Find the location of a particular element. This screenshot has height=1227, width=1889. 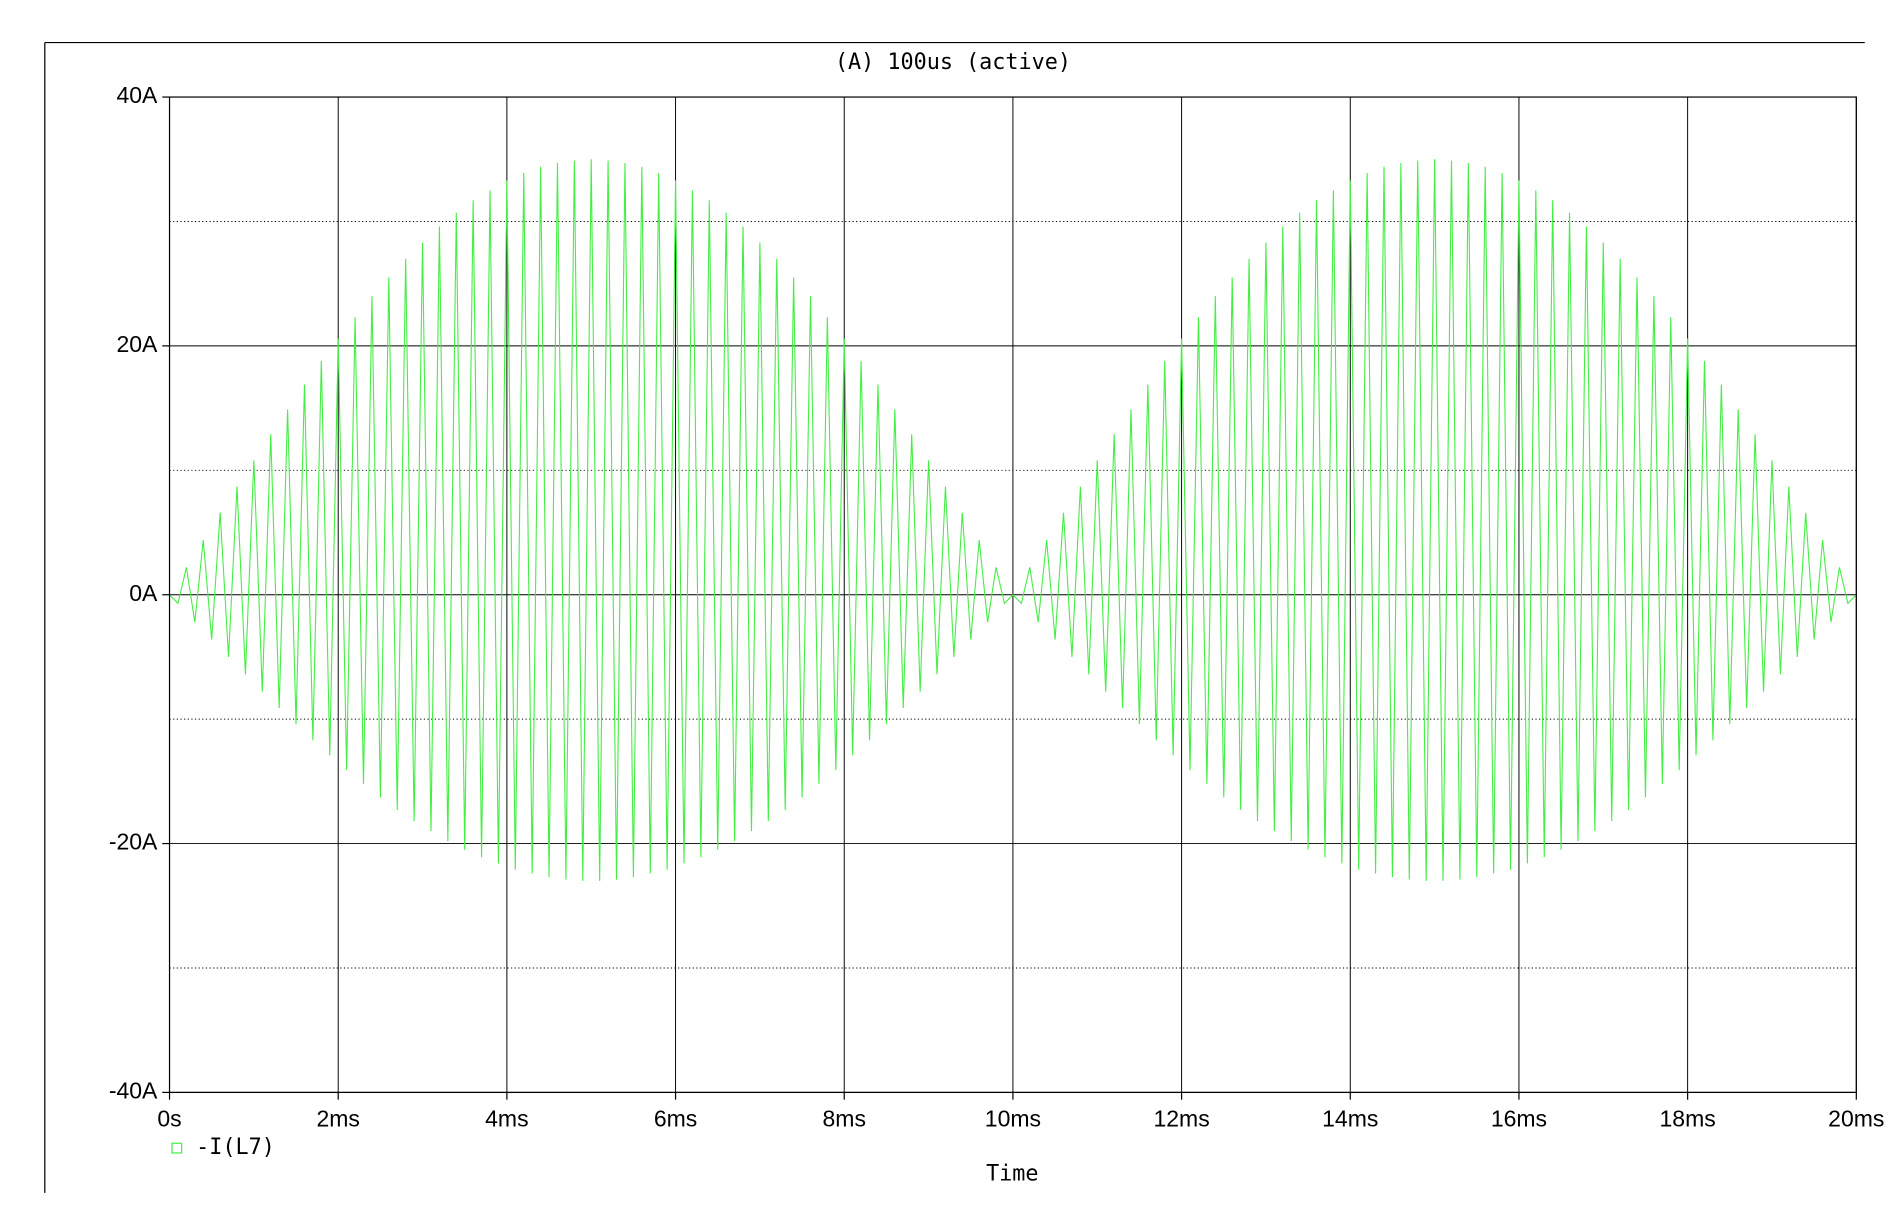

x-tick-label: 0s is located at coordinates (169, 1118).